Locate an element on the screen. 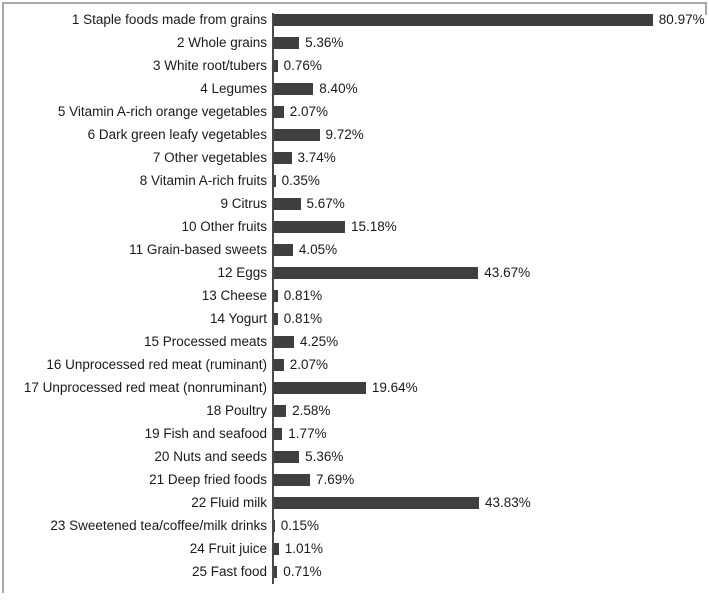  bar-track: 4.25% is located at coordinates (490, 342).